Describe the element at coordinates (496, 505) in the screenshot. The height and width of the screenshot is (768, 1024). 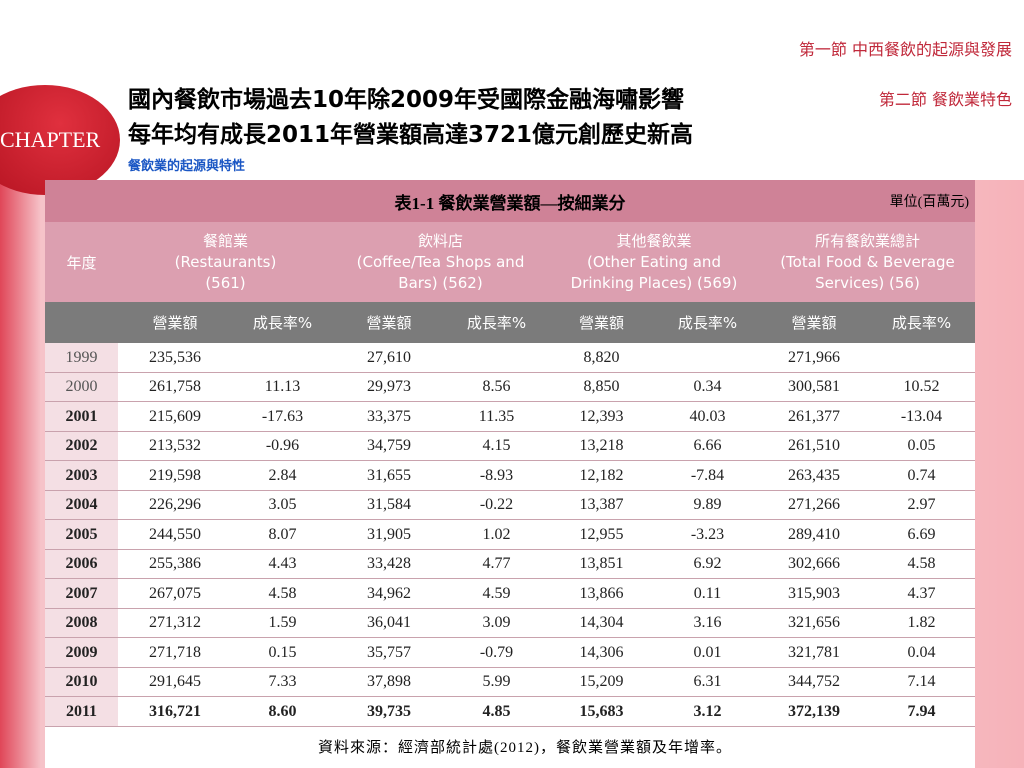
I see `data-cell: -0.22` at that location.